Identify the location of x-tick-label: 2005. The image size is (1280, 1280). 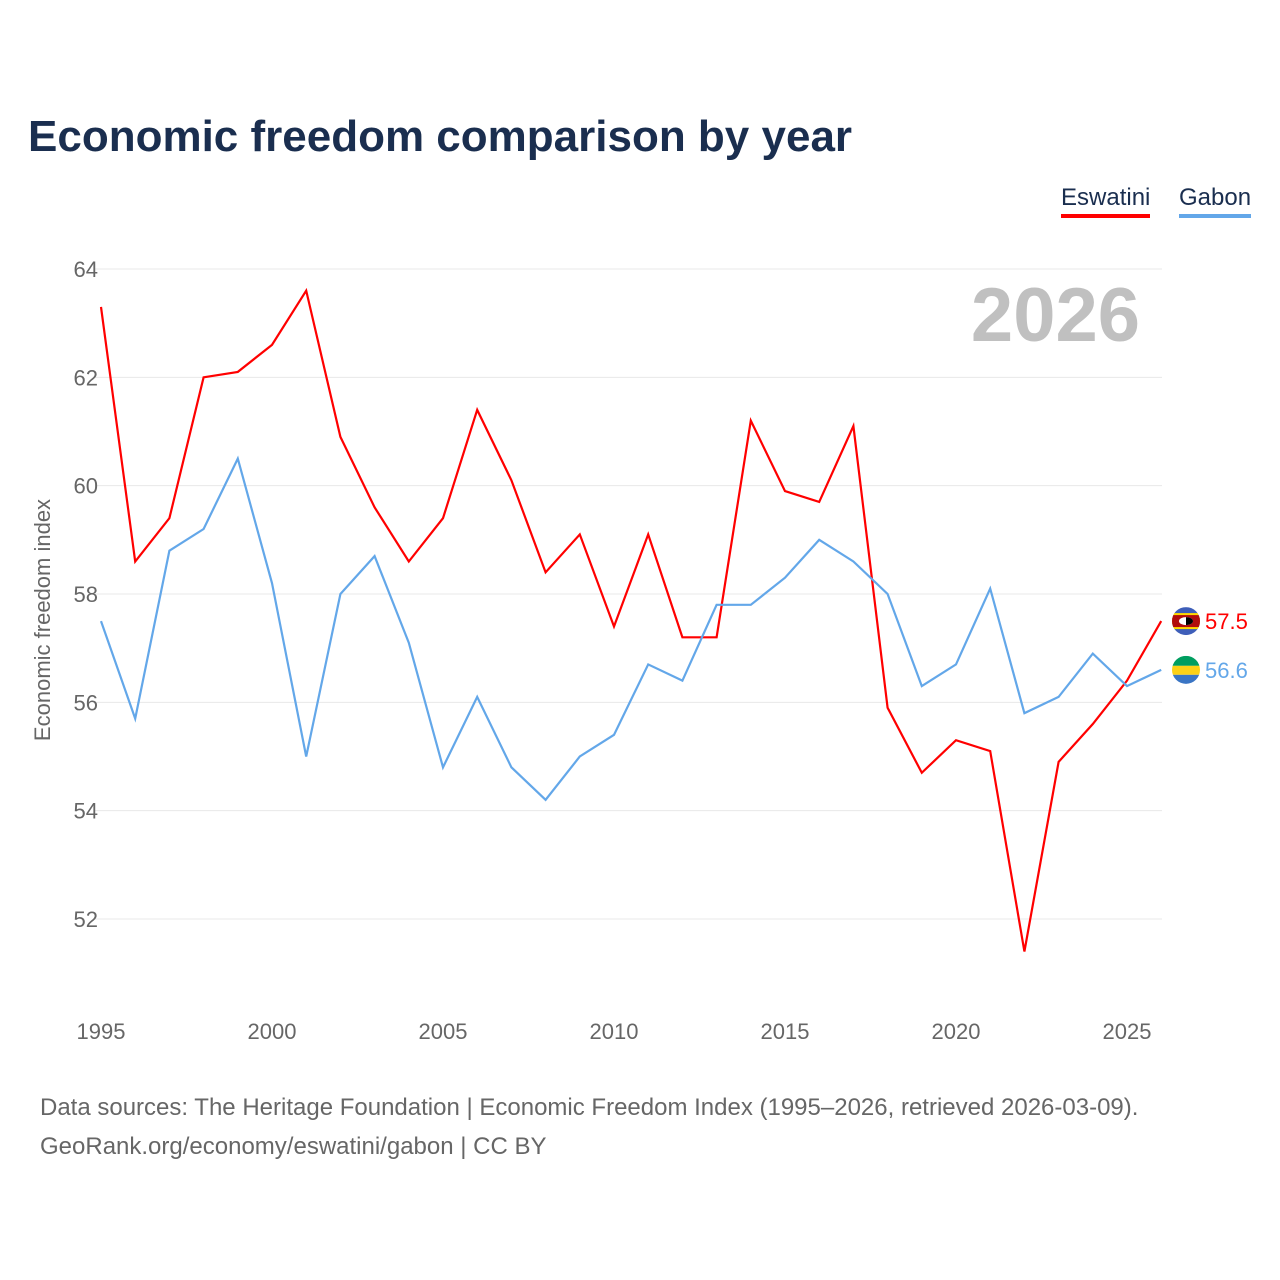
(443, 1031).